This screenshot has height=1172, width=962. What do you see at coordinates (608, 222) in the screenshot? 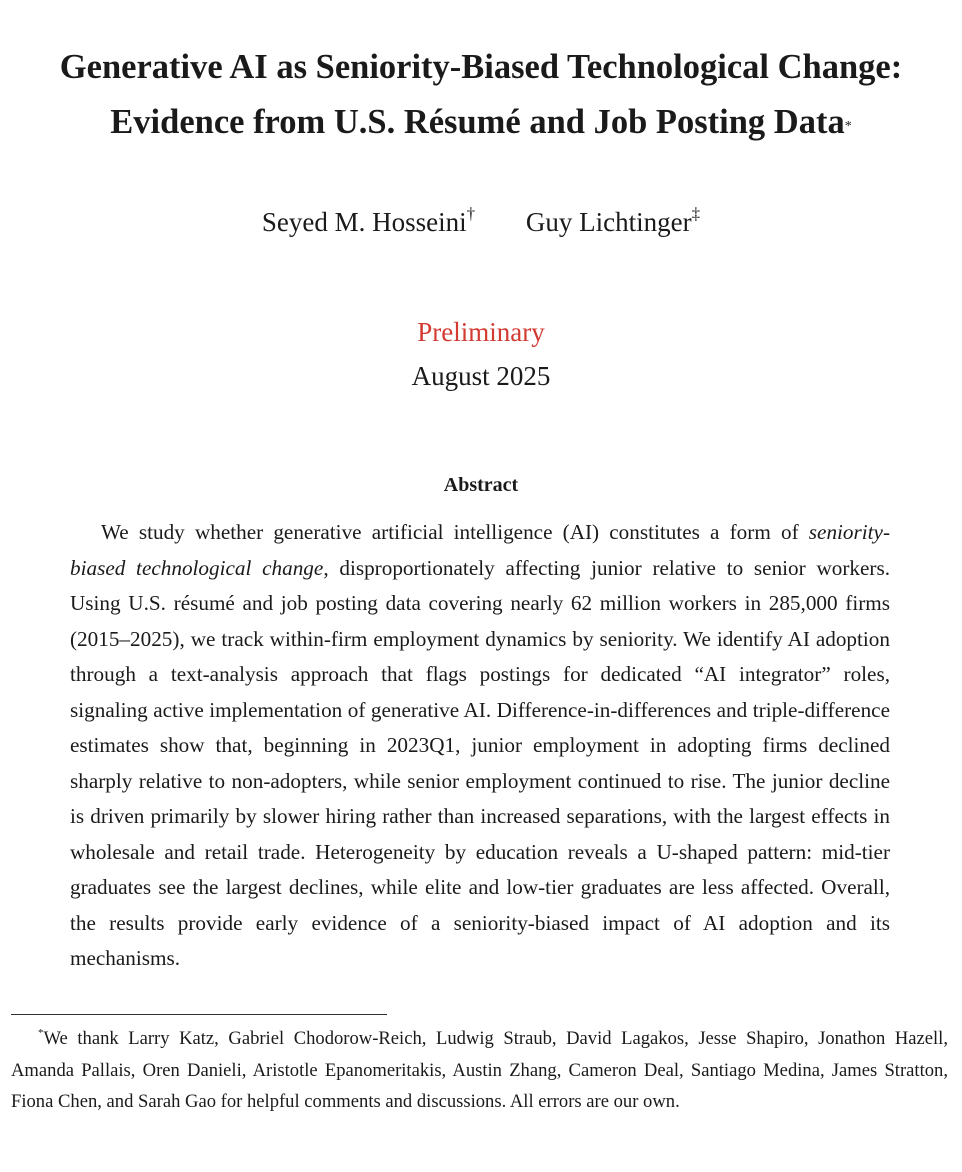
I see `author-name: Guy Lichtinger` at bounding box center [608, 222].